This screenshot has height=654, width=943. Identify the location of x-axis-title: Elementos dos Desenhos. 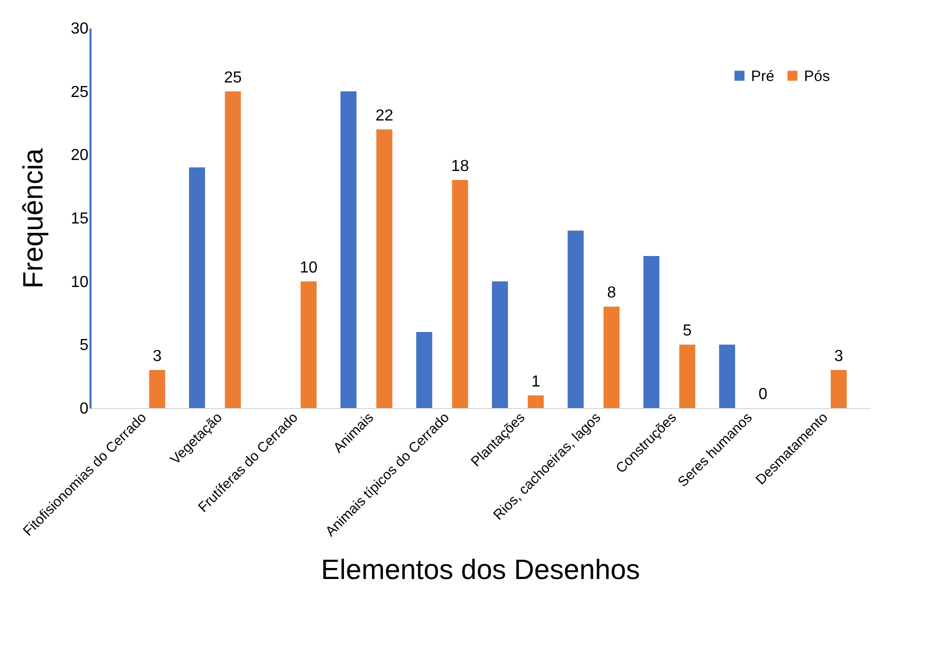
(480, 570).